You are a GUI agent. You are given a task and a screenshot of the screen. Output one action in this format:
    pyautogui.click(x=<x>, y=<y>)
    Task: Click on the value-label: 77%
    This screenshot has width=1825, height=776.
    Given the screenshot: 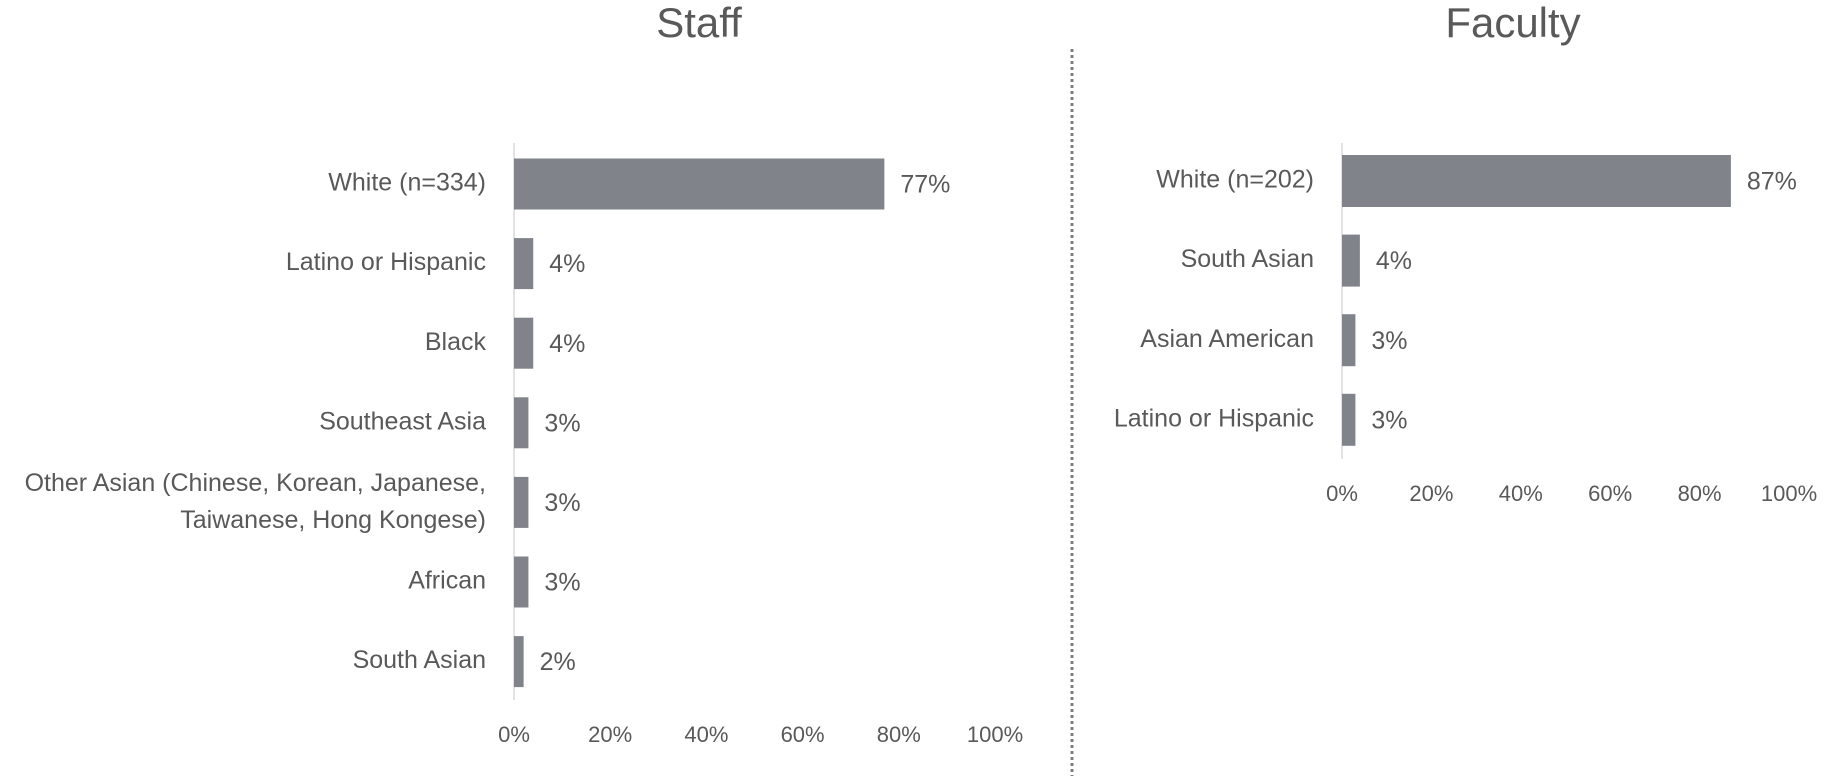 What is the action you would take?
    pyautogui.click(x=925, y=185)
    